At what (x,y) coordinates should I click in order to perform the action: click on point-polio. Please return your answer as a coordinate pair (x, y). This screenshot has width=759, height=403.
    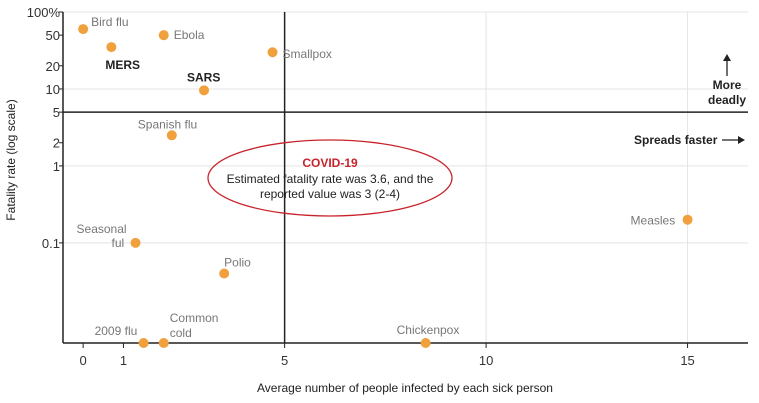
    Looking at the image, I should click on (224, 273).